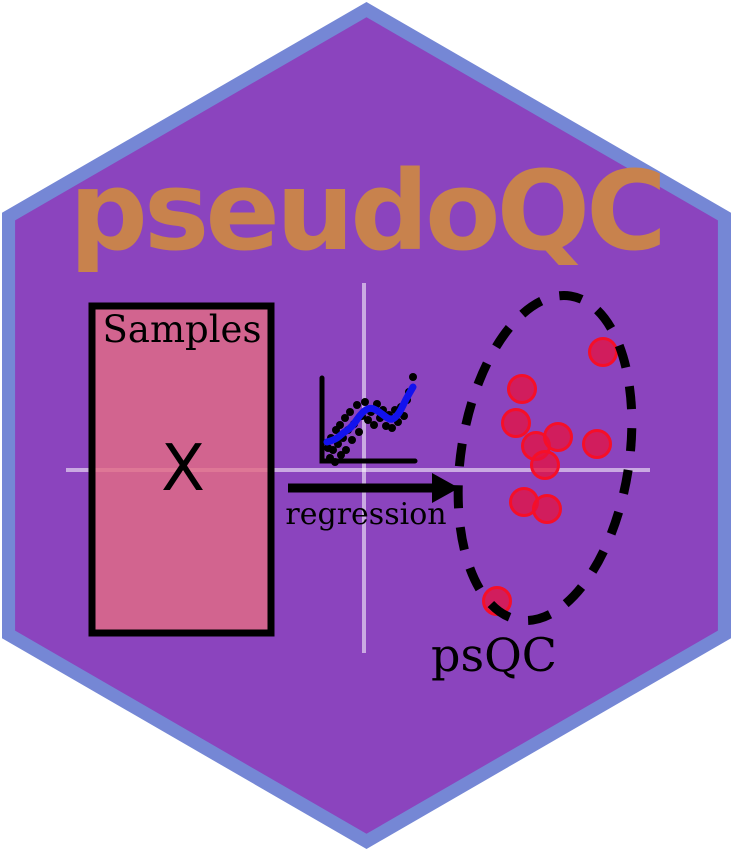 Image resolution: width=733 pixels, height=851 pixels. What do you see at coordinates (182, 329) in the screenshot?
I see `samples-box-label: Samples` at bounding box center [182, 329].